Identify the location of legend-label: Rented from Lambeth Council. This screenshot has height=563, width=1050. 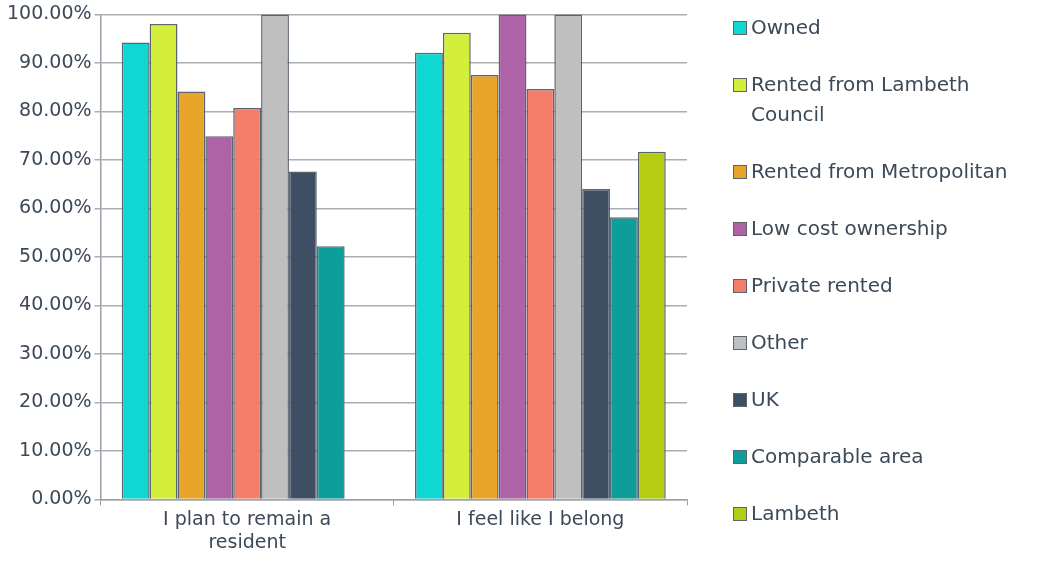
(861, 99).